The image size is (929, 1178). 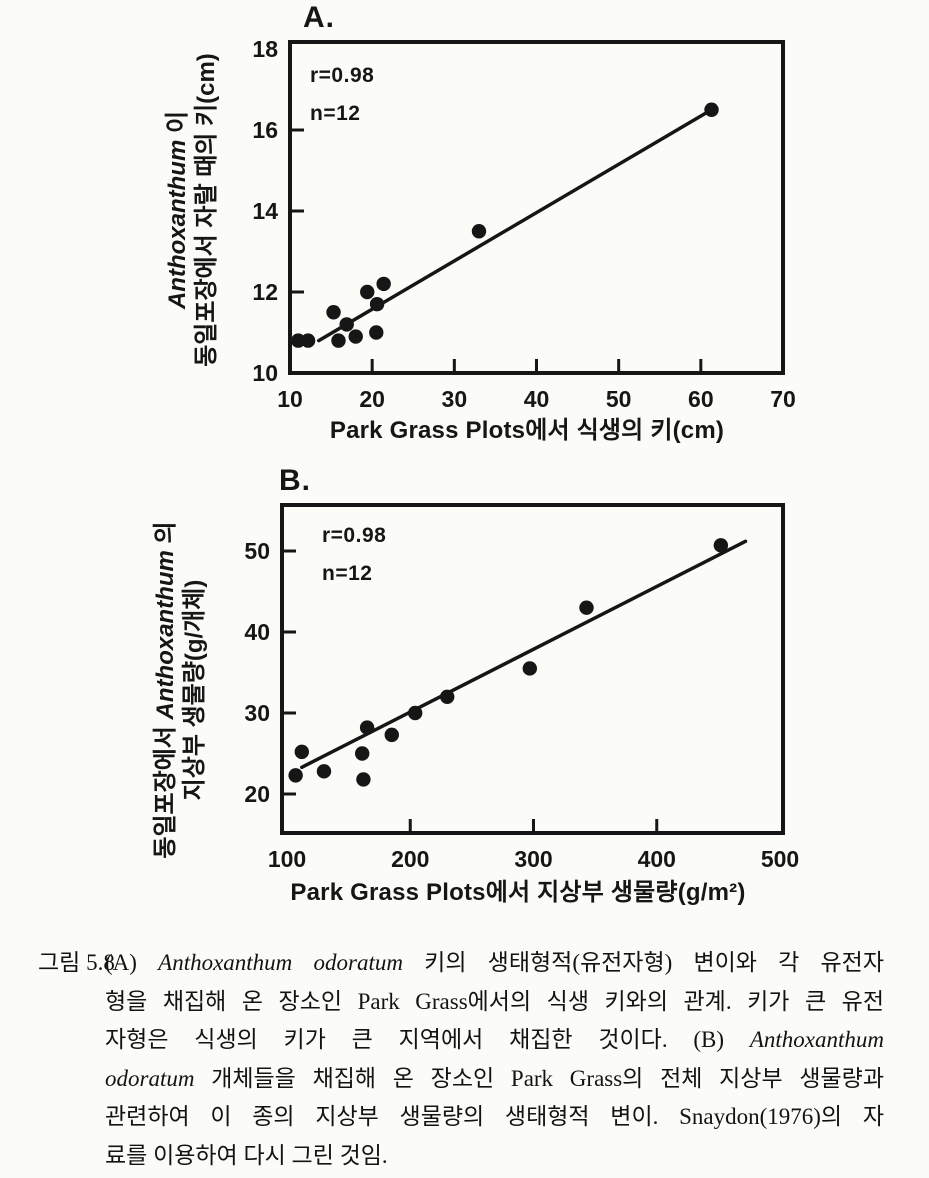 I want to click on x-tick-label: 50, so click(x=619, y=399).